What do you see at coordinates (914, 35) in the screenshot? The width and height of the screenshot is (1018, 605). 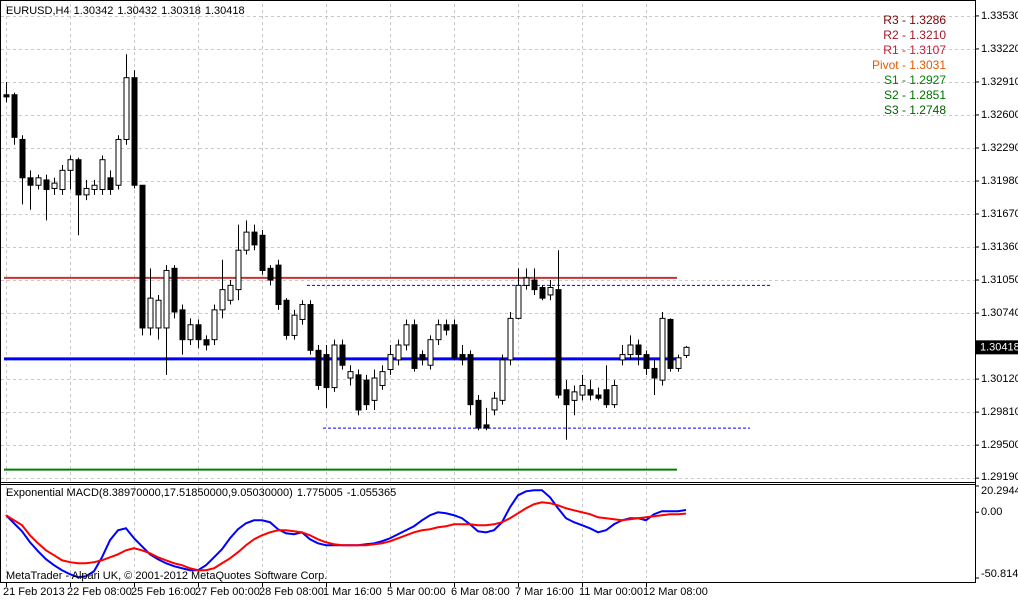 I see `pivot-level-label: R2 - 1.3210` at bounding box center [914, 35].